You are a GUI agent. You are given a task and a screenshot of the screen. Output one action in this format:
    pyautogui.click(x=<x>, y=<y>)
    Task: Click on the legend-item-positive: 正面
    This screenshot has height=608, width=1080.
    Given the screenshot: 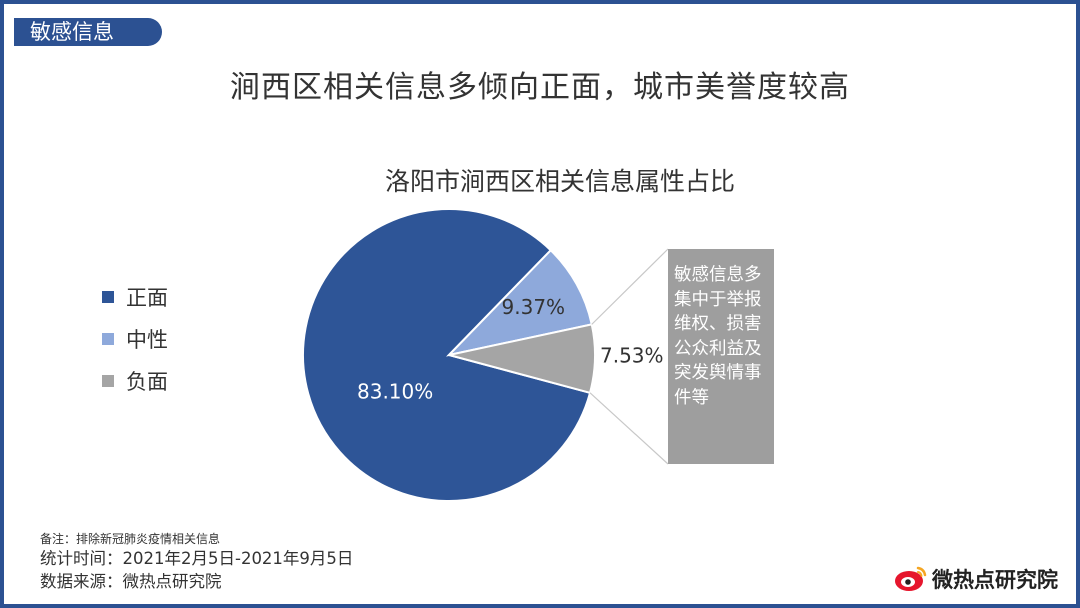 What is the action you would take?
    pyautogui.click(x=135, y=297)
    